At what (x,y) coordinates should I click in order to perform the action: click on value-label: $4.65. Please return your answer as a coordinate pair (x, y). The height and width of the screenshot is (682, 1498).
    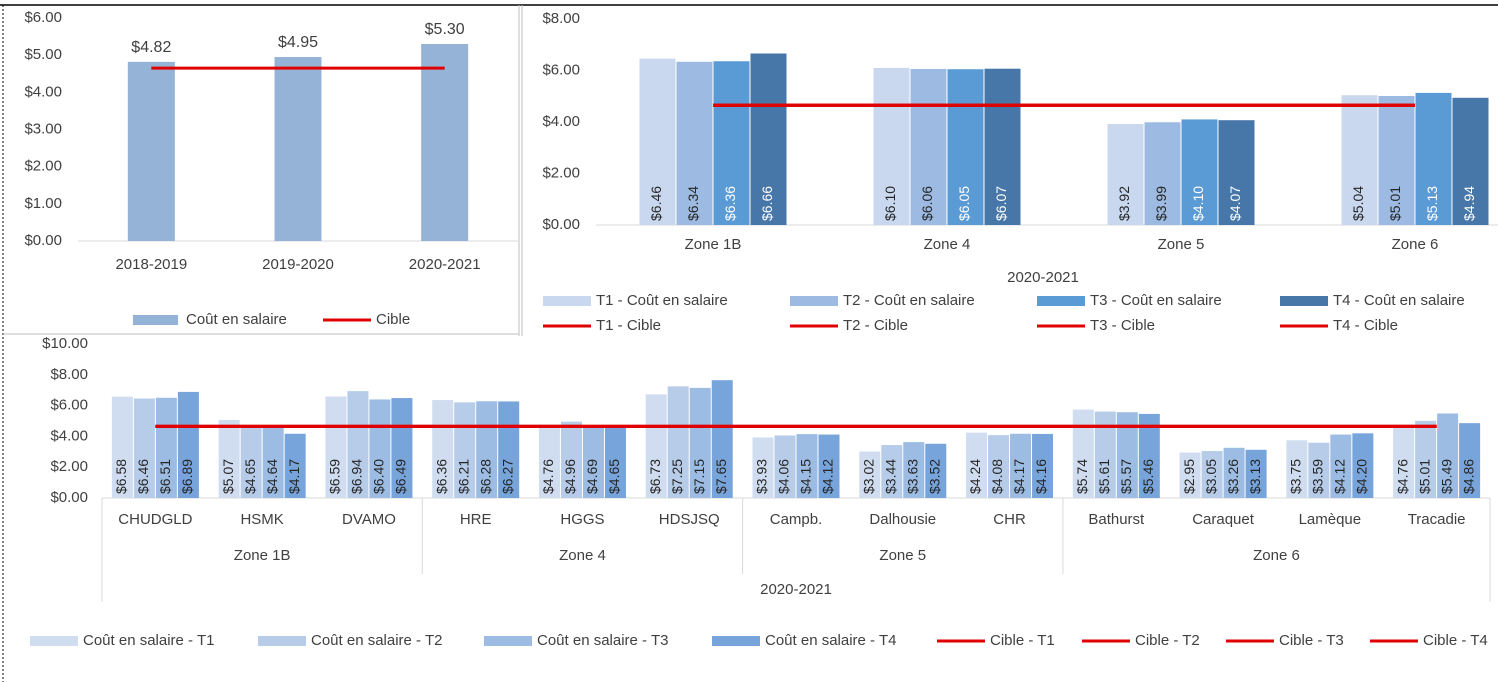
    Looking at the image, I should click on (250, 476).